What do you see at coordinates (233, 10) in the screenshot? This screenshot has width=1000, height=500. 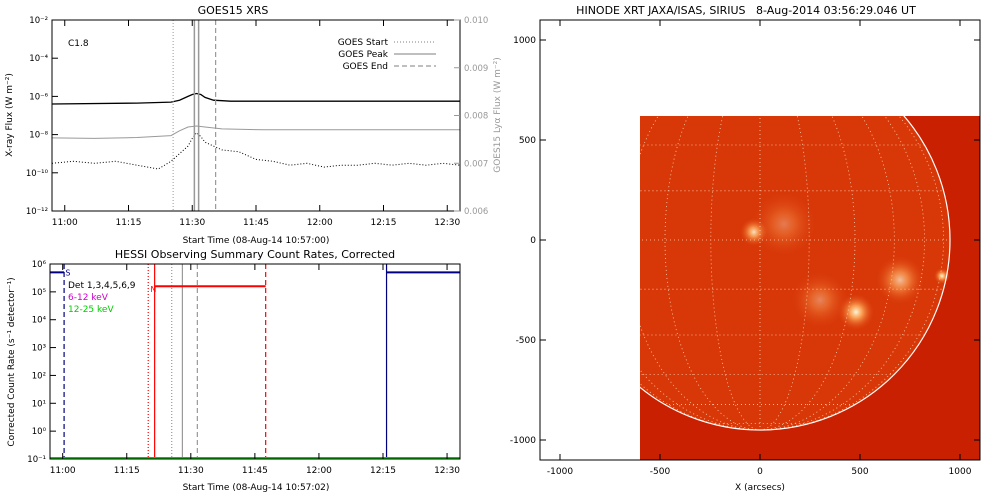 I see `goes-title: GOES15 XRS` at bounding box center [233, 10].